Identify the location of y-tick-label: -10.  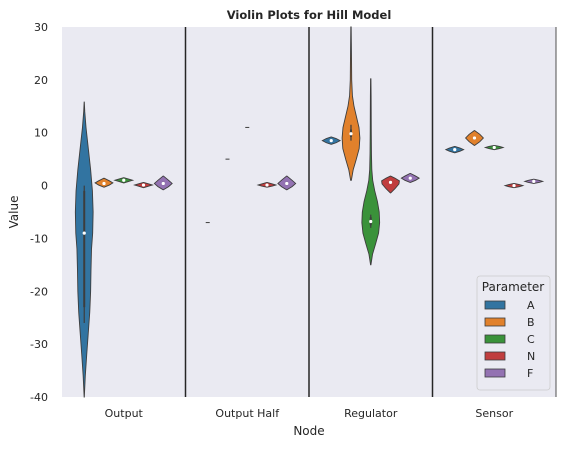
(39, 238).